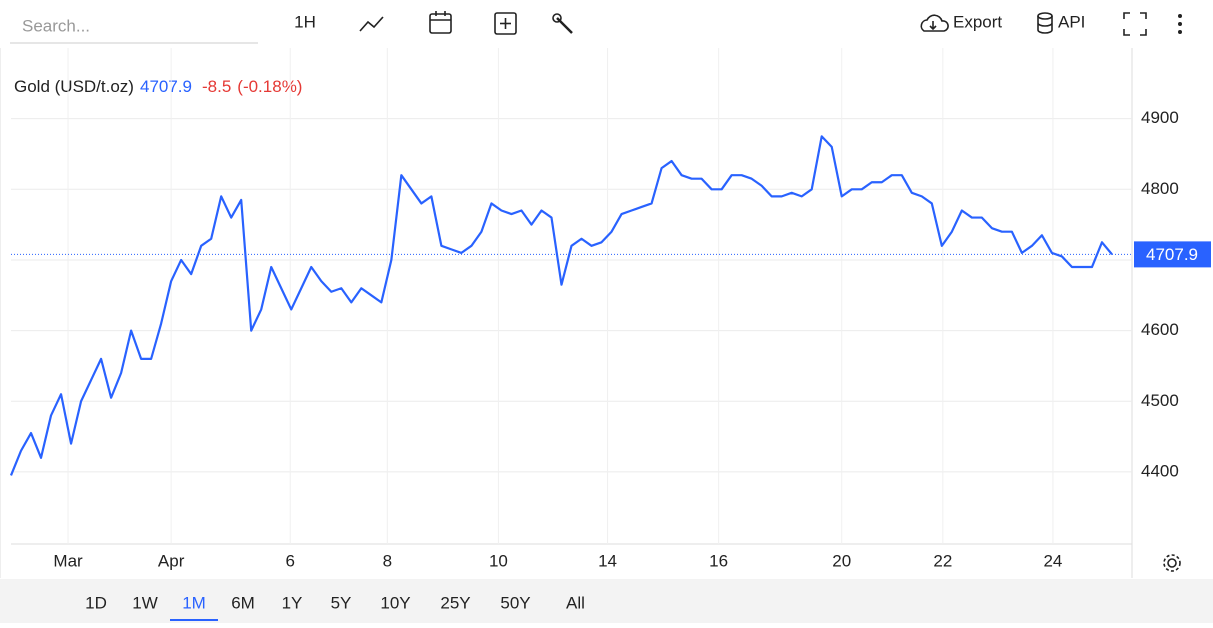  I want to click on settings-tool-icon, so click(562, 23).